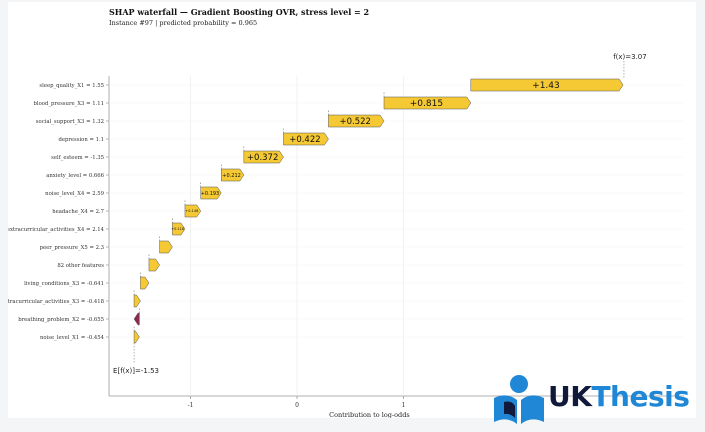 This screenshot has width=705, height=432. I want to click on x-tick-label: -1, so click(191, 405).